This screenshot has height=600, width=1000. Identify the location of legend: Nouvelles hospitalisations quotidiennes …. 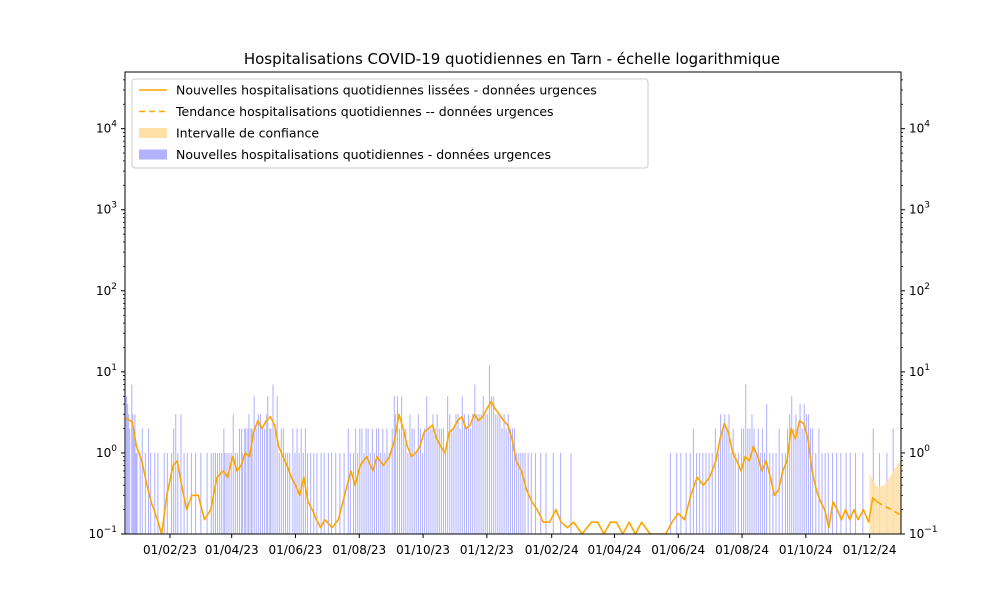
(390, 123).